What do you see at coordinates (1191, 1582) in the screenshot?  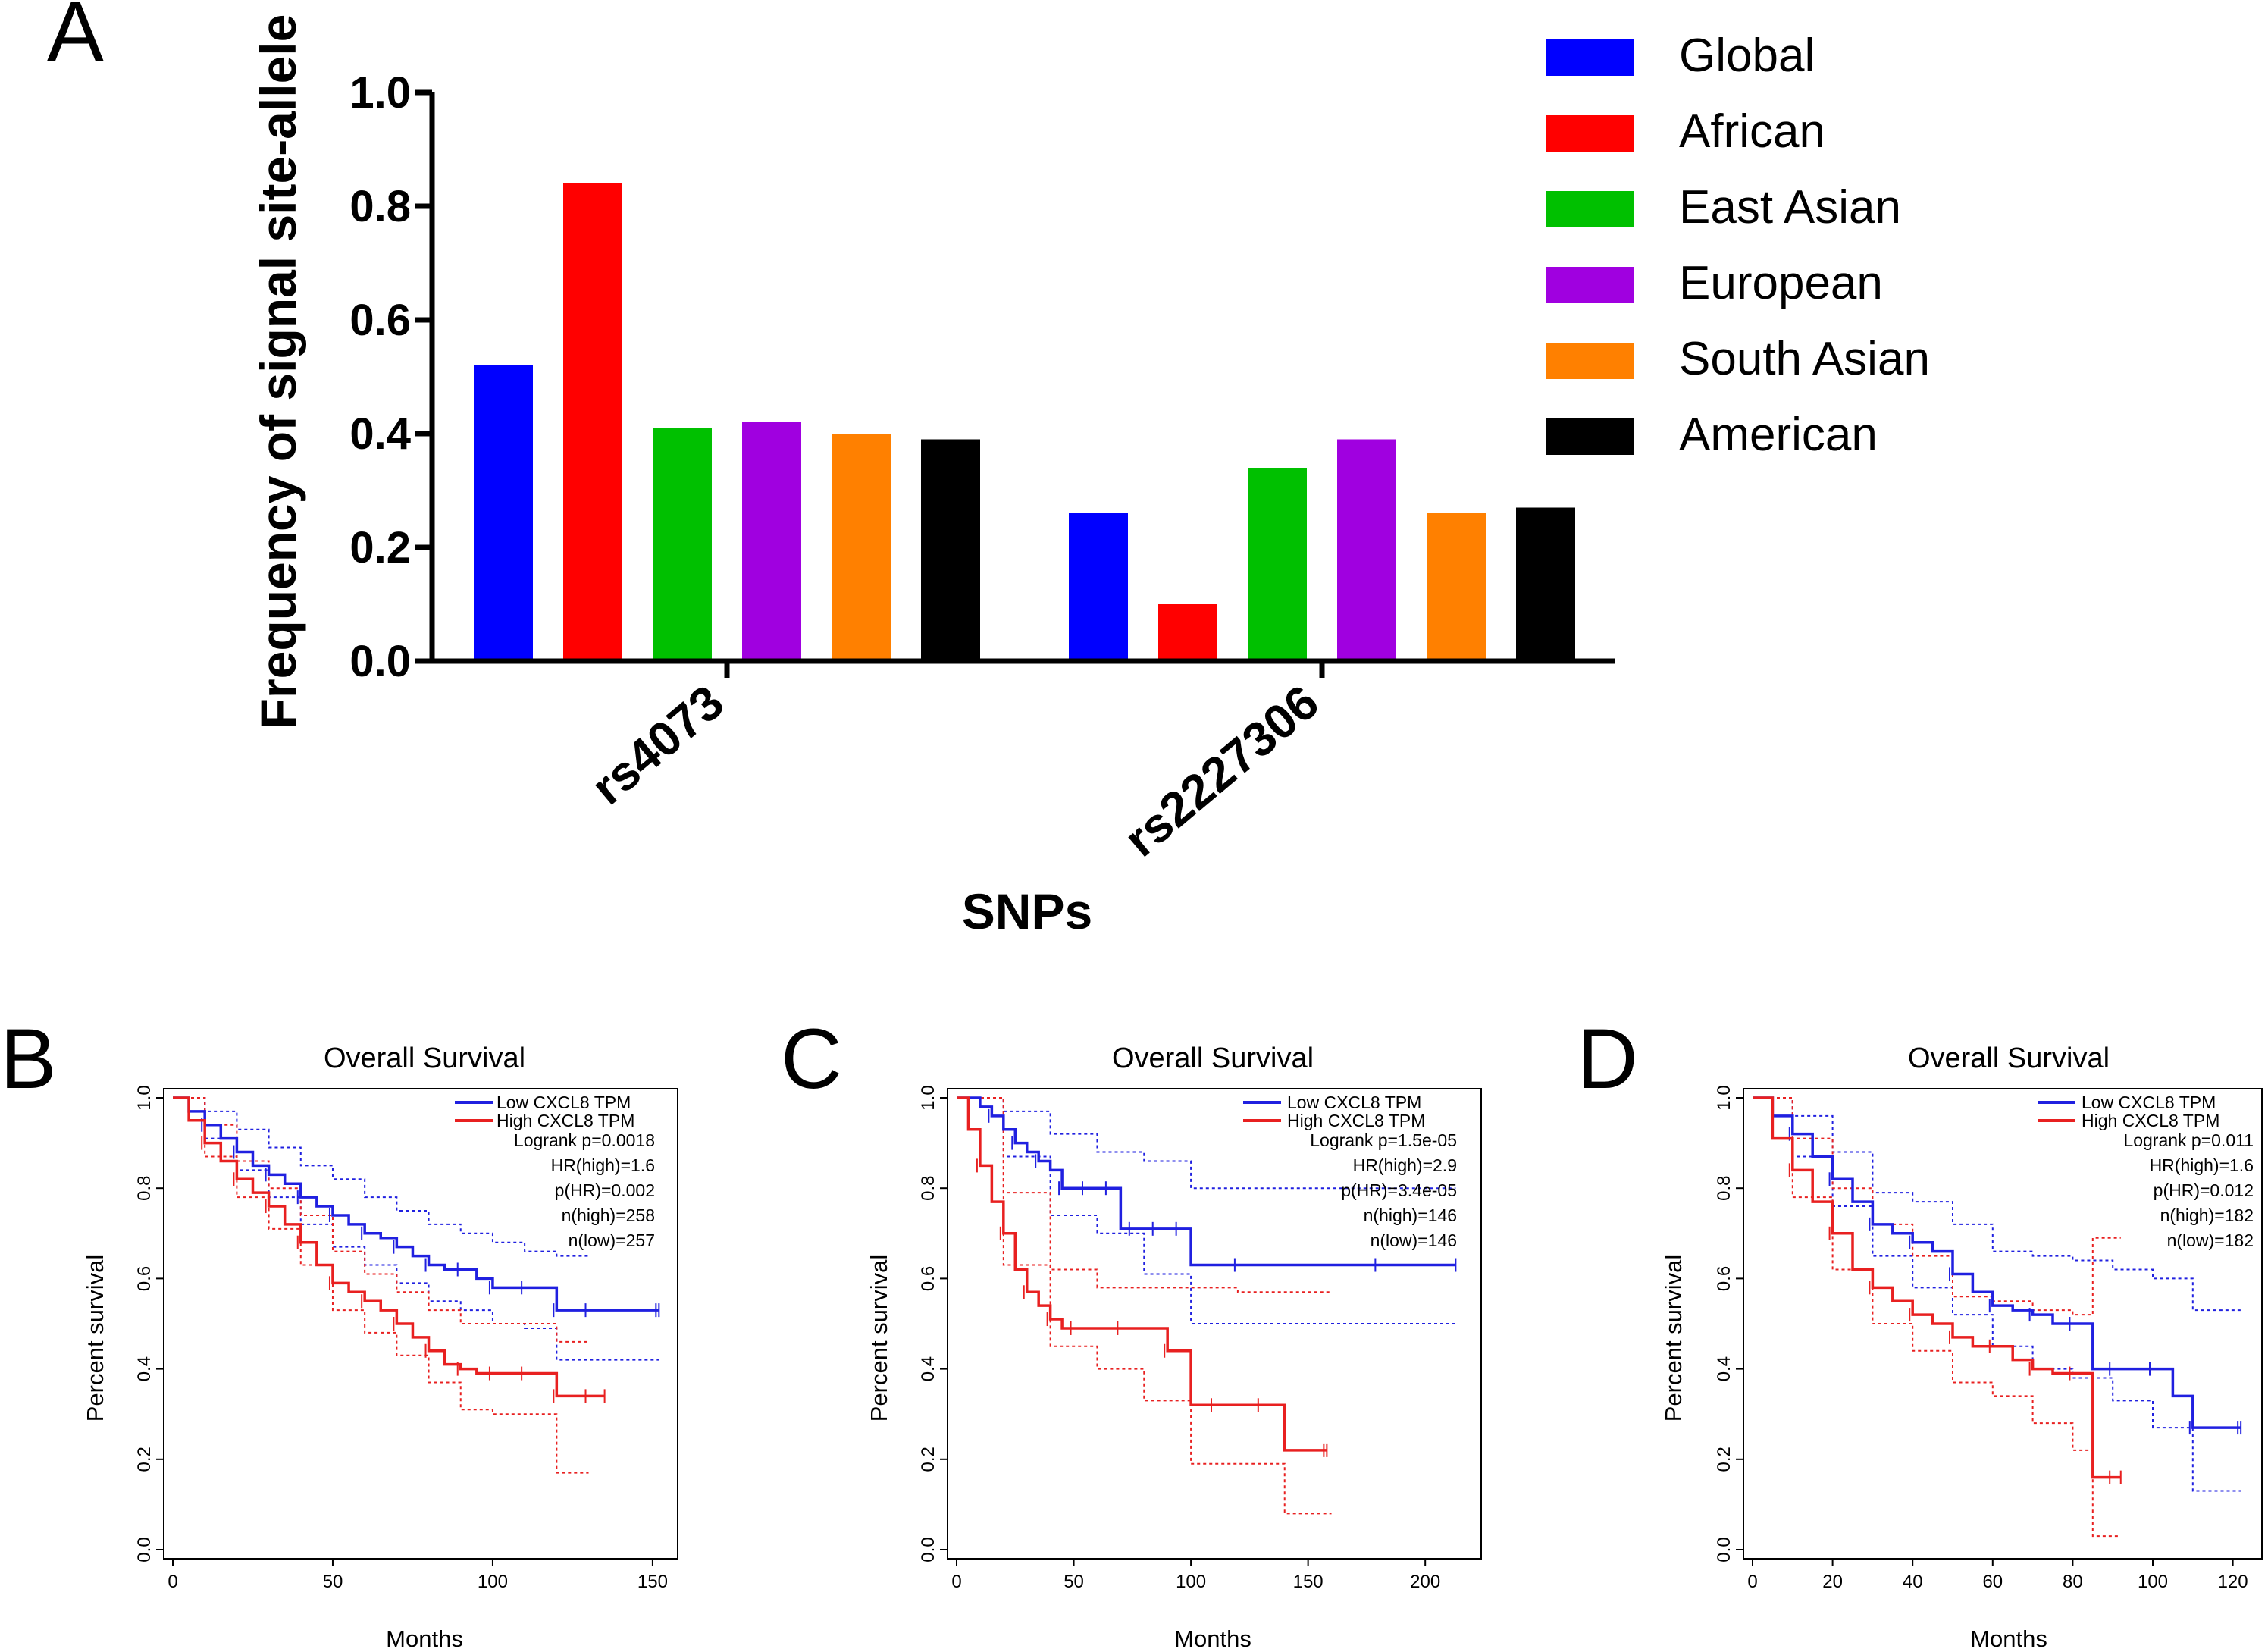 I see `x-tick-label: 100` at bounding box center [1191, 1582].